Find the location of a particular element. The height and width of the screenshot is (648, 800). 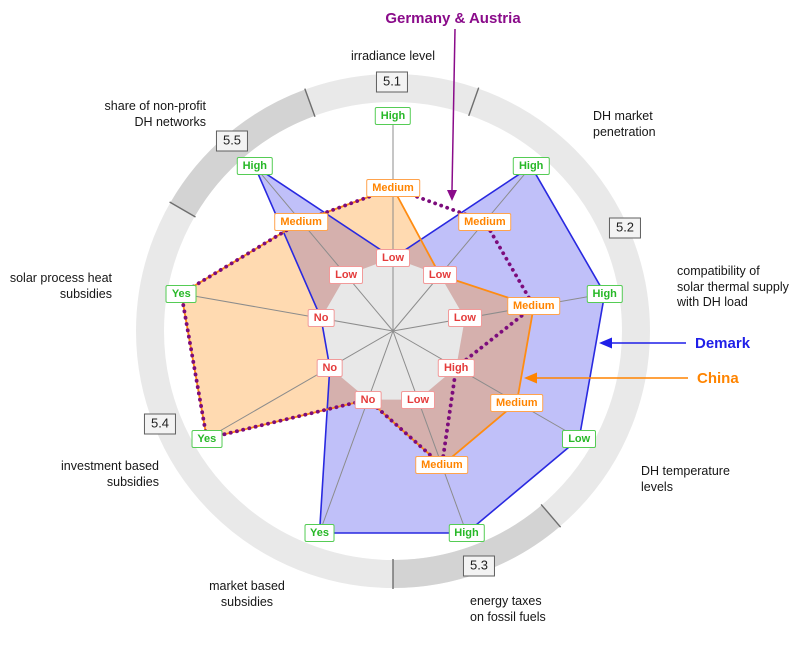

axis-line-energy-taxes-fossil-fuels is located at coordinates (429, 432).